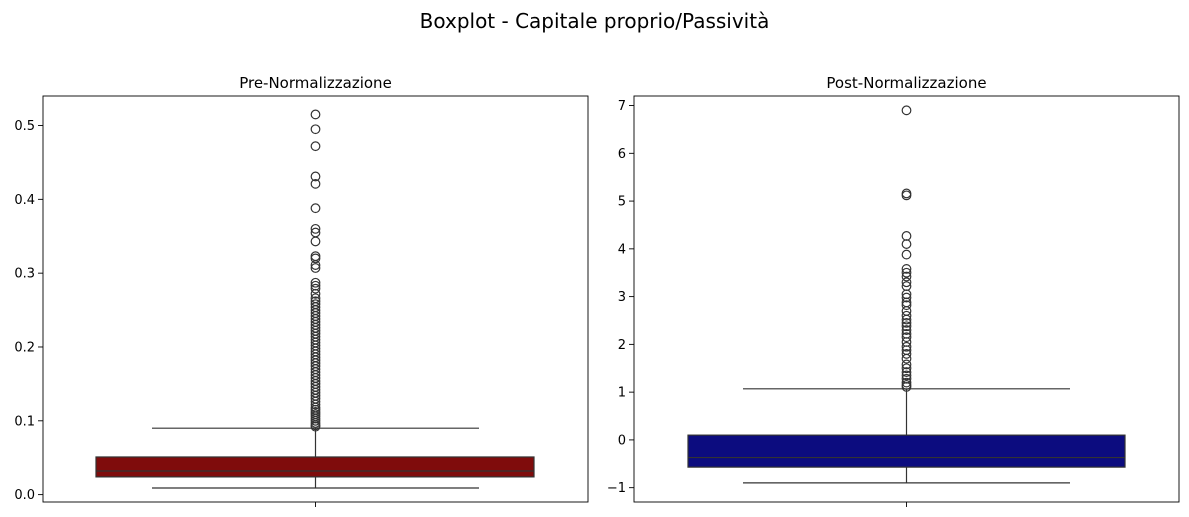 Image resolution: width=1189 pixels, height=517 pixels. Describe the element at coordinates (622, 154) in the screenshot. I see `y-tick-label: 6` at that location.